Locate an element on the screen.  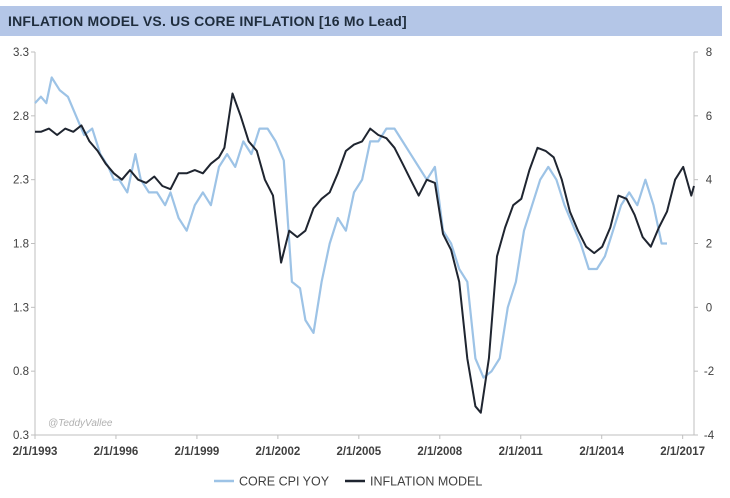
right-tick-label: 4 is located at coordinates (709, 181).